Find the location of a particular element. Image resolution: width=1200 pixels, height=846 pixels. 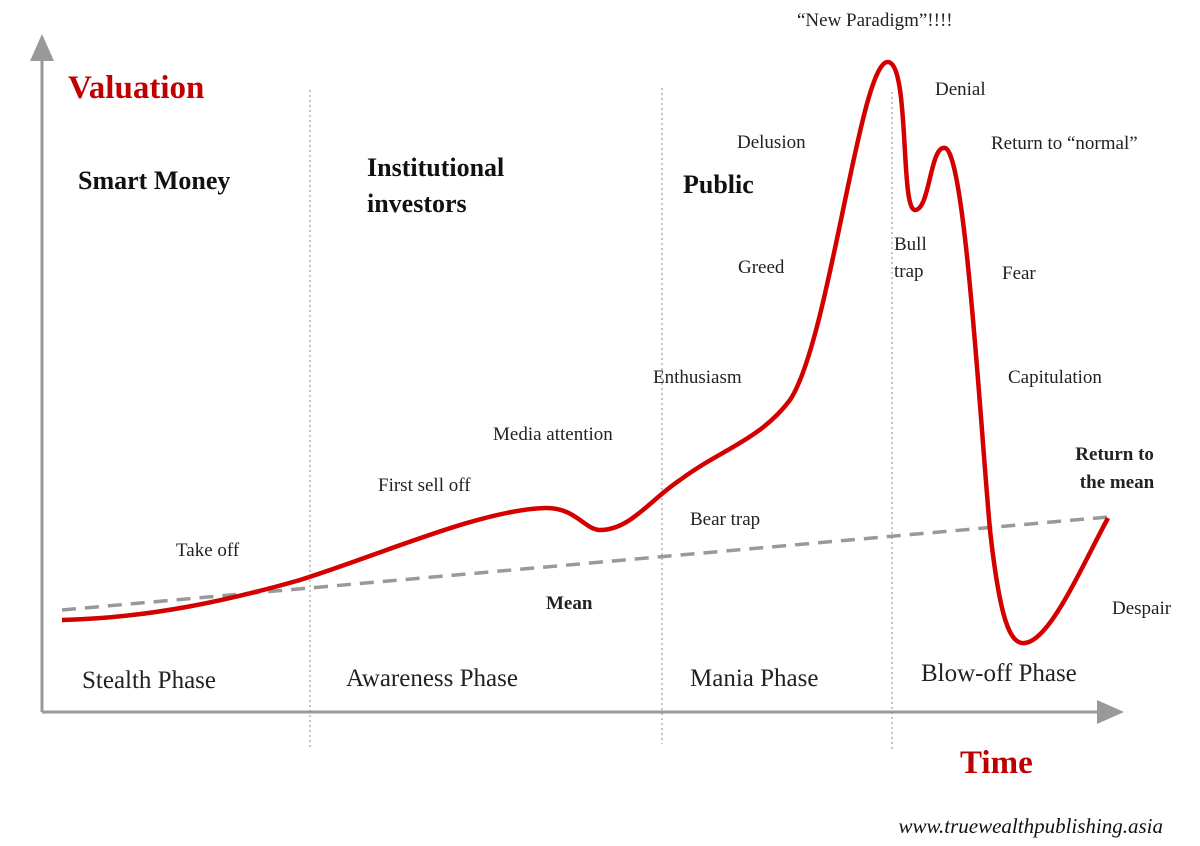

y-axis-title: Valuation is located at coordinates (136, 88).